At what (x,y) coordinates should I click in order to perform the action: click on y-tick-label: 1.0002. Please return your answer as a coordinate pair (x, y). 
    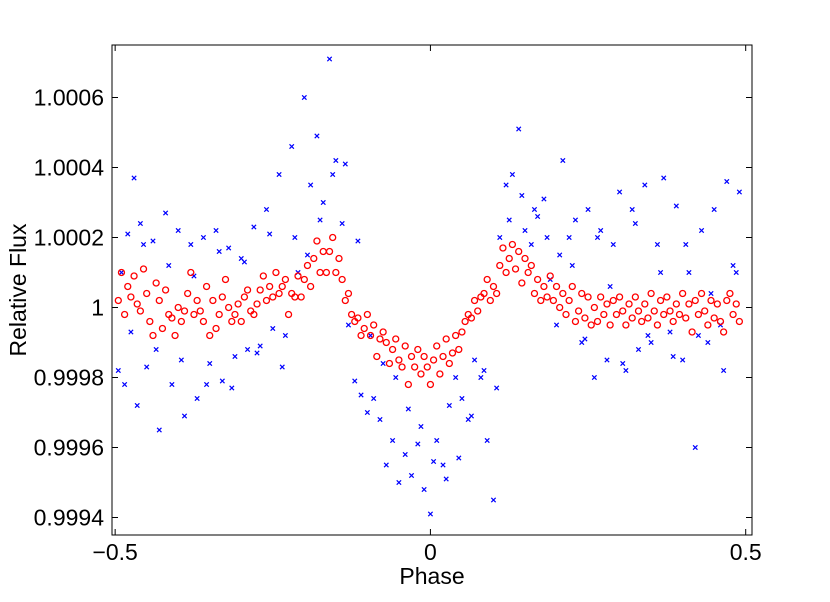
    Looking at the image, I should click on (69, 238).